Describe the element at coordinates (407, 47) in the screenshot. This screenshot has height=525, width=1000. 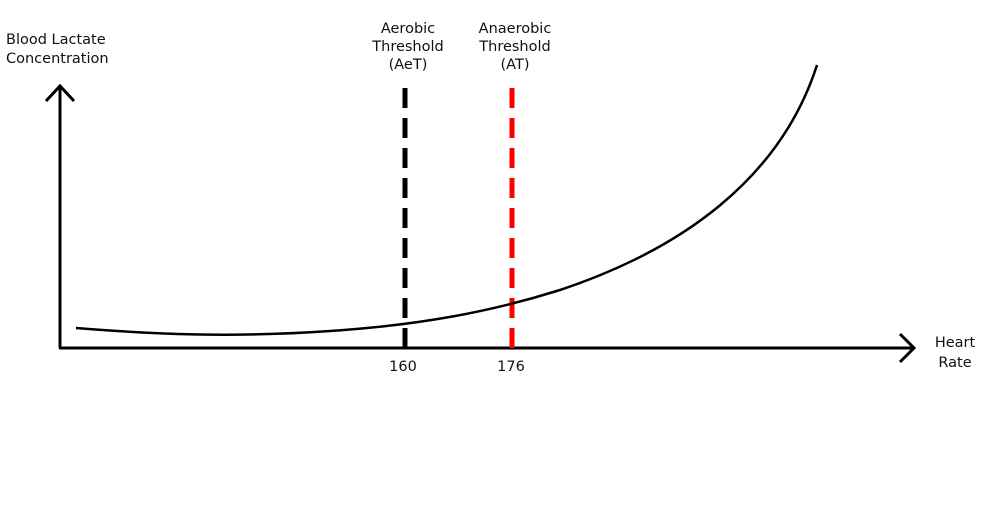
I see `aet-label-line2: Threshold` at that location.